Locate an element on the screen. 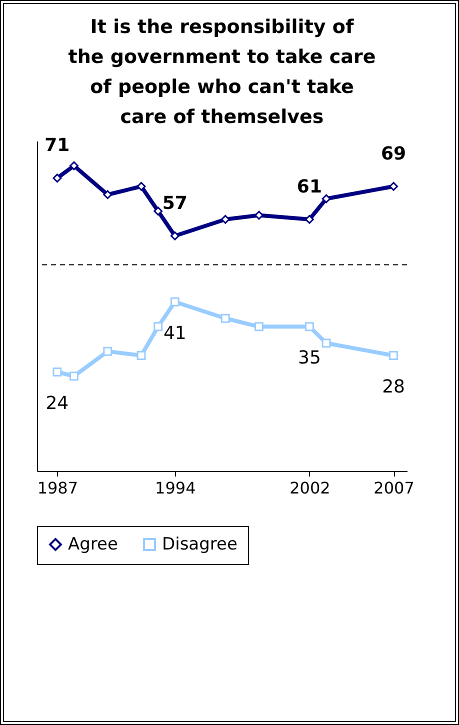 The image size is (459, 725). data-label: 71 is located at coordinates (57, 145).